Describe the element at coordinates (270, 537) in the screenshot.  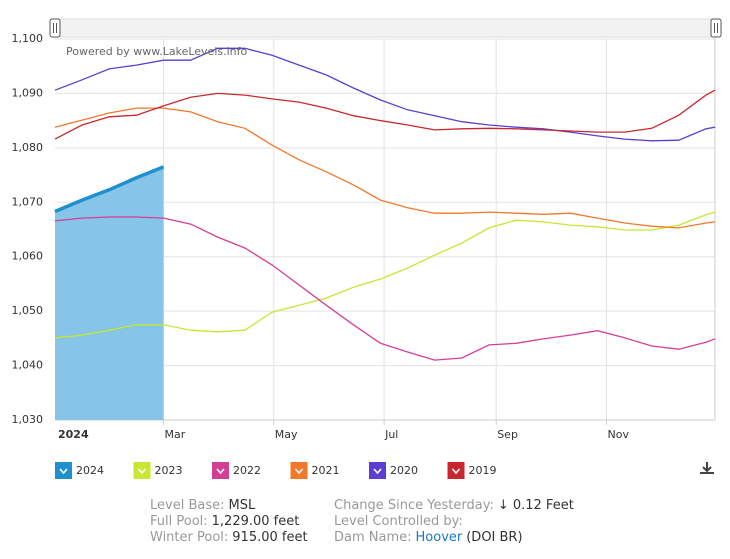
I see `info-value: 915.00 feet` at that location.